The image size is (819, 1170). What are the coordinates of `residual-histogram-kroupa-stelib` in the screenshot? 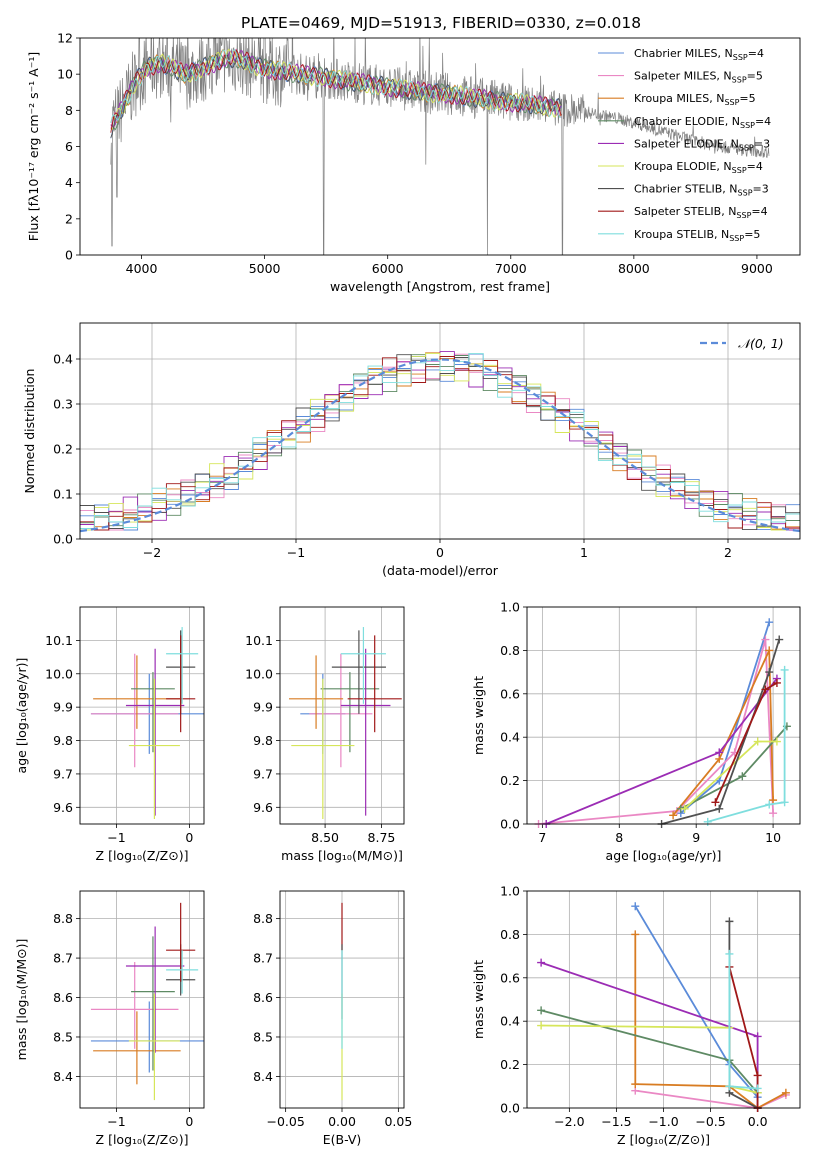 It's located at (440, 441).